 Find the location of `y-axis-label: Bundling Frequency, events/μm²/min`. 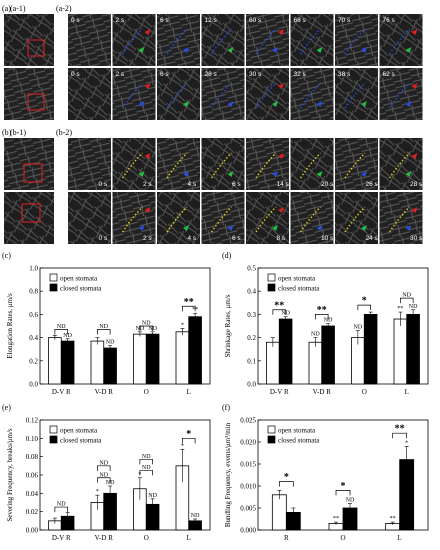

y-axis-label: Bundling Frequency, events/μm²/min is located at coordinates (228, 474).